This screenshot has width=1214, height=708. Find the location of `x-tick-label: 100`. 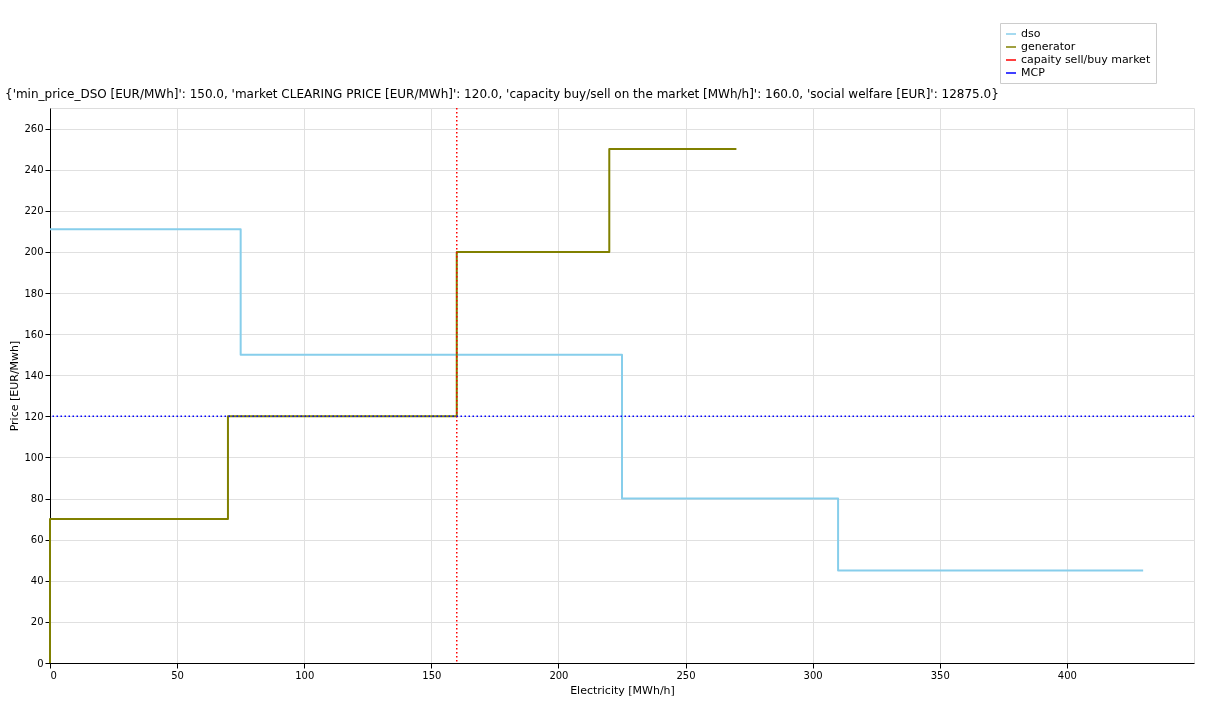

x-tick-label: 100 is located at coordinates (305, 675).